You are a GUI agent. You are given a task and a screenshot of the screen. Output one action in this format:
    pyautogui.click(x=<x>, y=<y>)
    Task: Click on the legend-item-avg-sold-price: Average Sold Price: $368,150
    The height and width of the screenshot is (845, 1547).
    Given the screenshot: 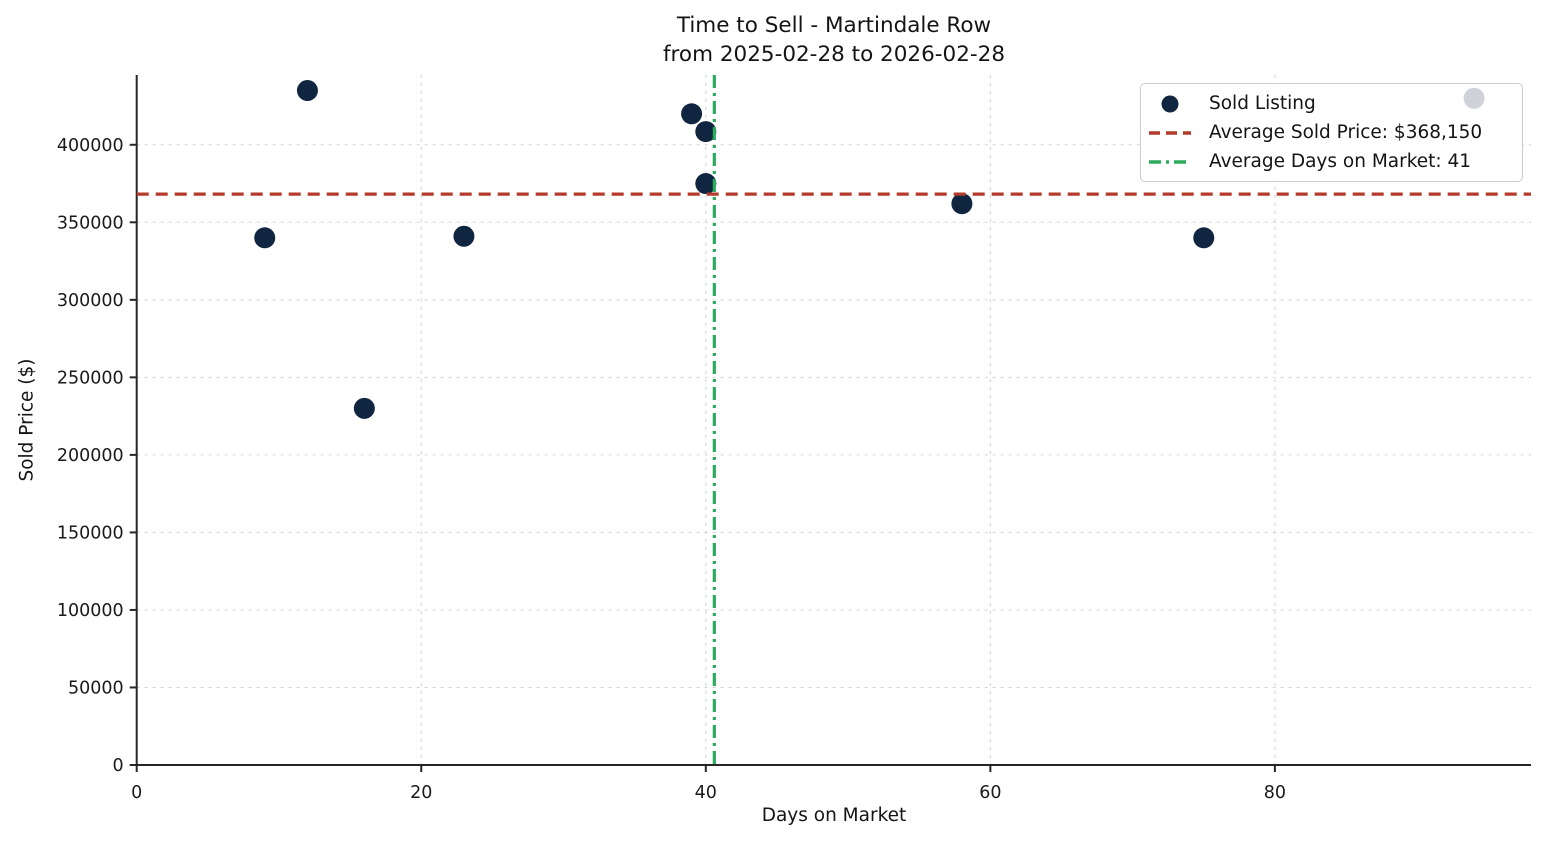 What is the action you would take?
    pyautogui.click(x=1331, y=133)
    